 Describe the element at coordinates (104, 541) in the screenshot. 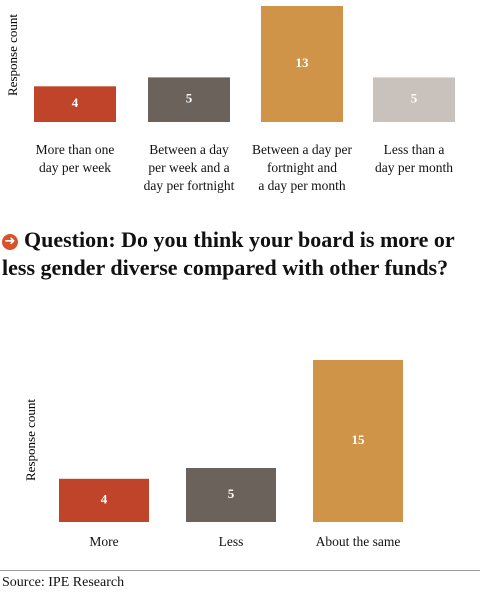

I see `category-label: More` at that location.